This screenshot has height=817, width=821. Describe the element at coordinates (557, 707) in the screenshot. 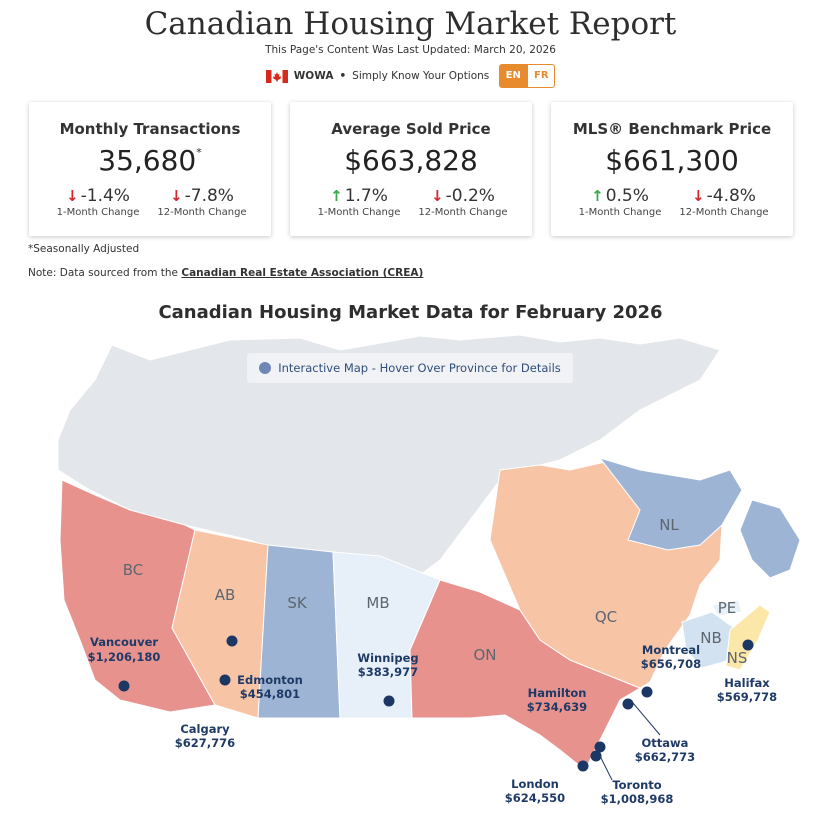

I see `city-price-hamilton: $734,639` at that location.